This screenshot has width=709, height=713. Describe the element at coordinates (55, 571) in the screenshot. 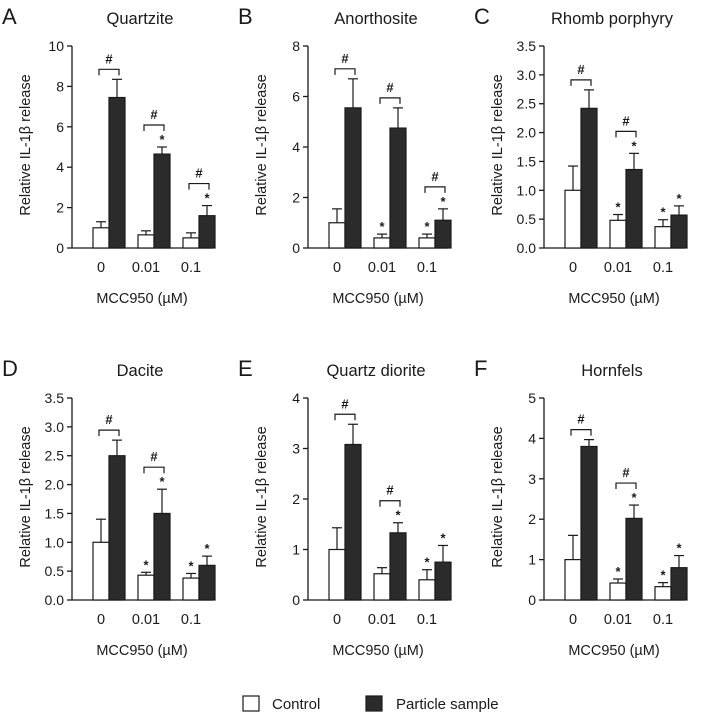

I see `y-tick-label: 0.5` at that location.